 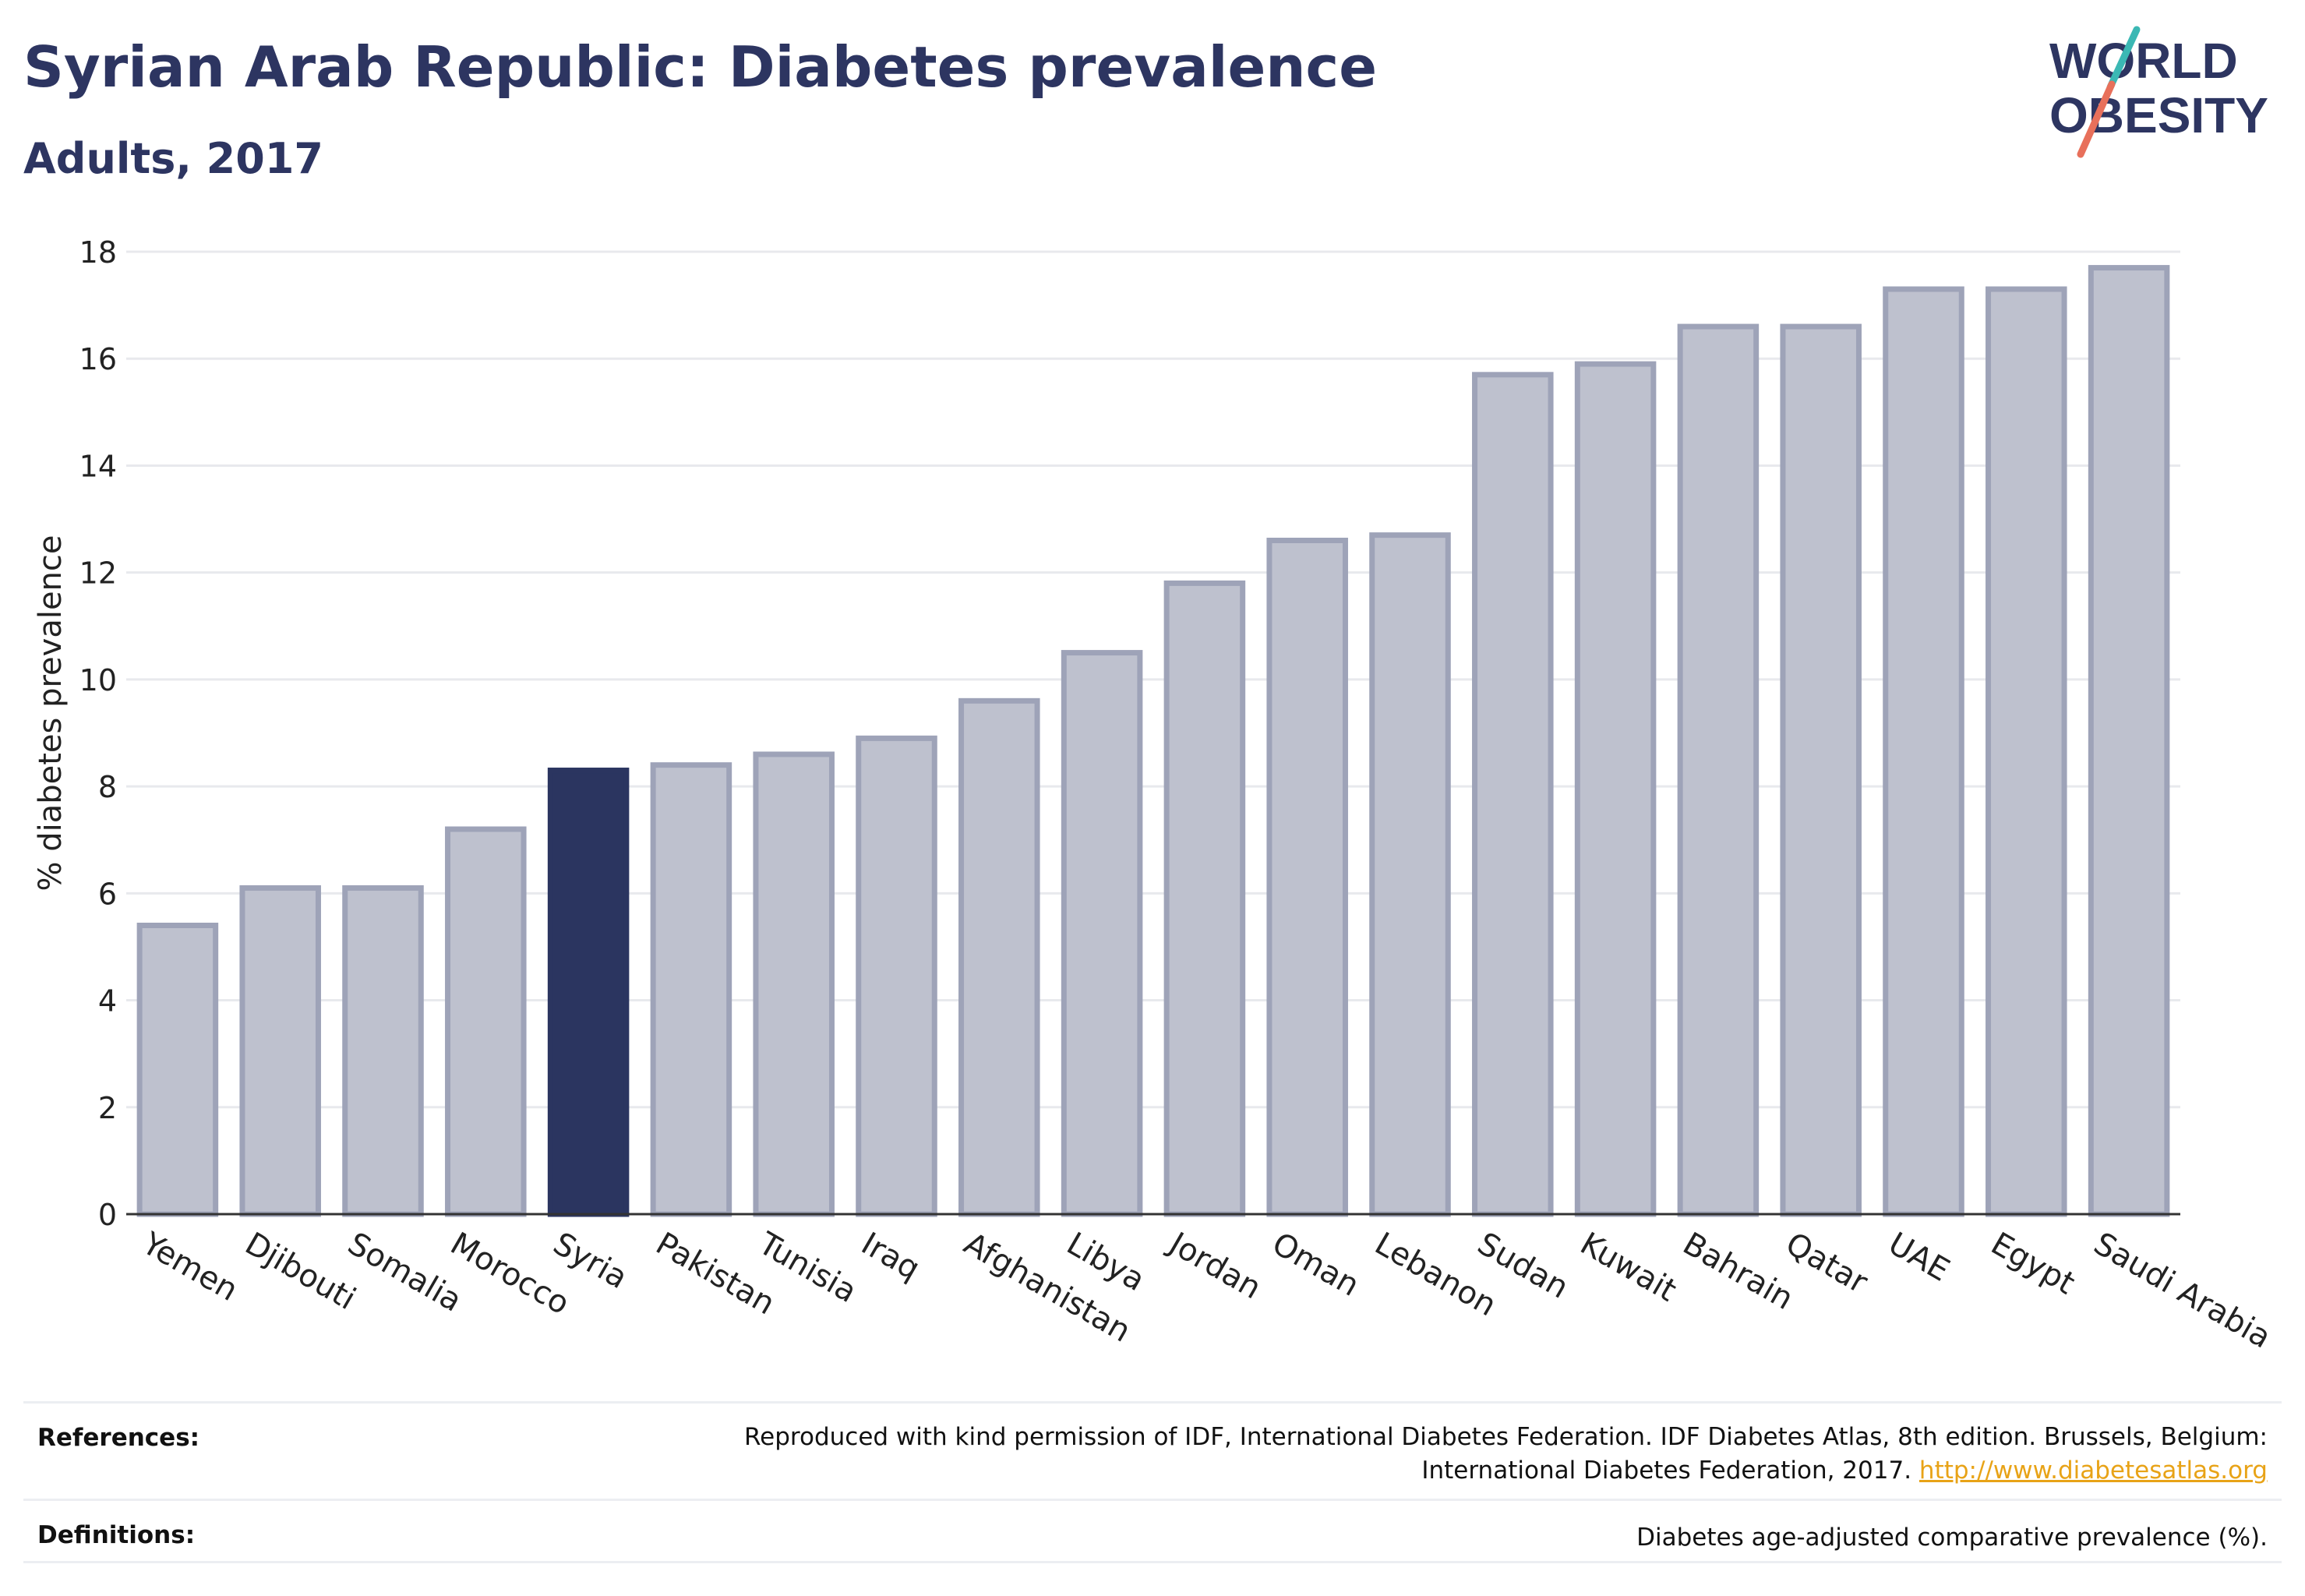 I want to click on bar-oman, so click(x=1307, y=877).